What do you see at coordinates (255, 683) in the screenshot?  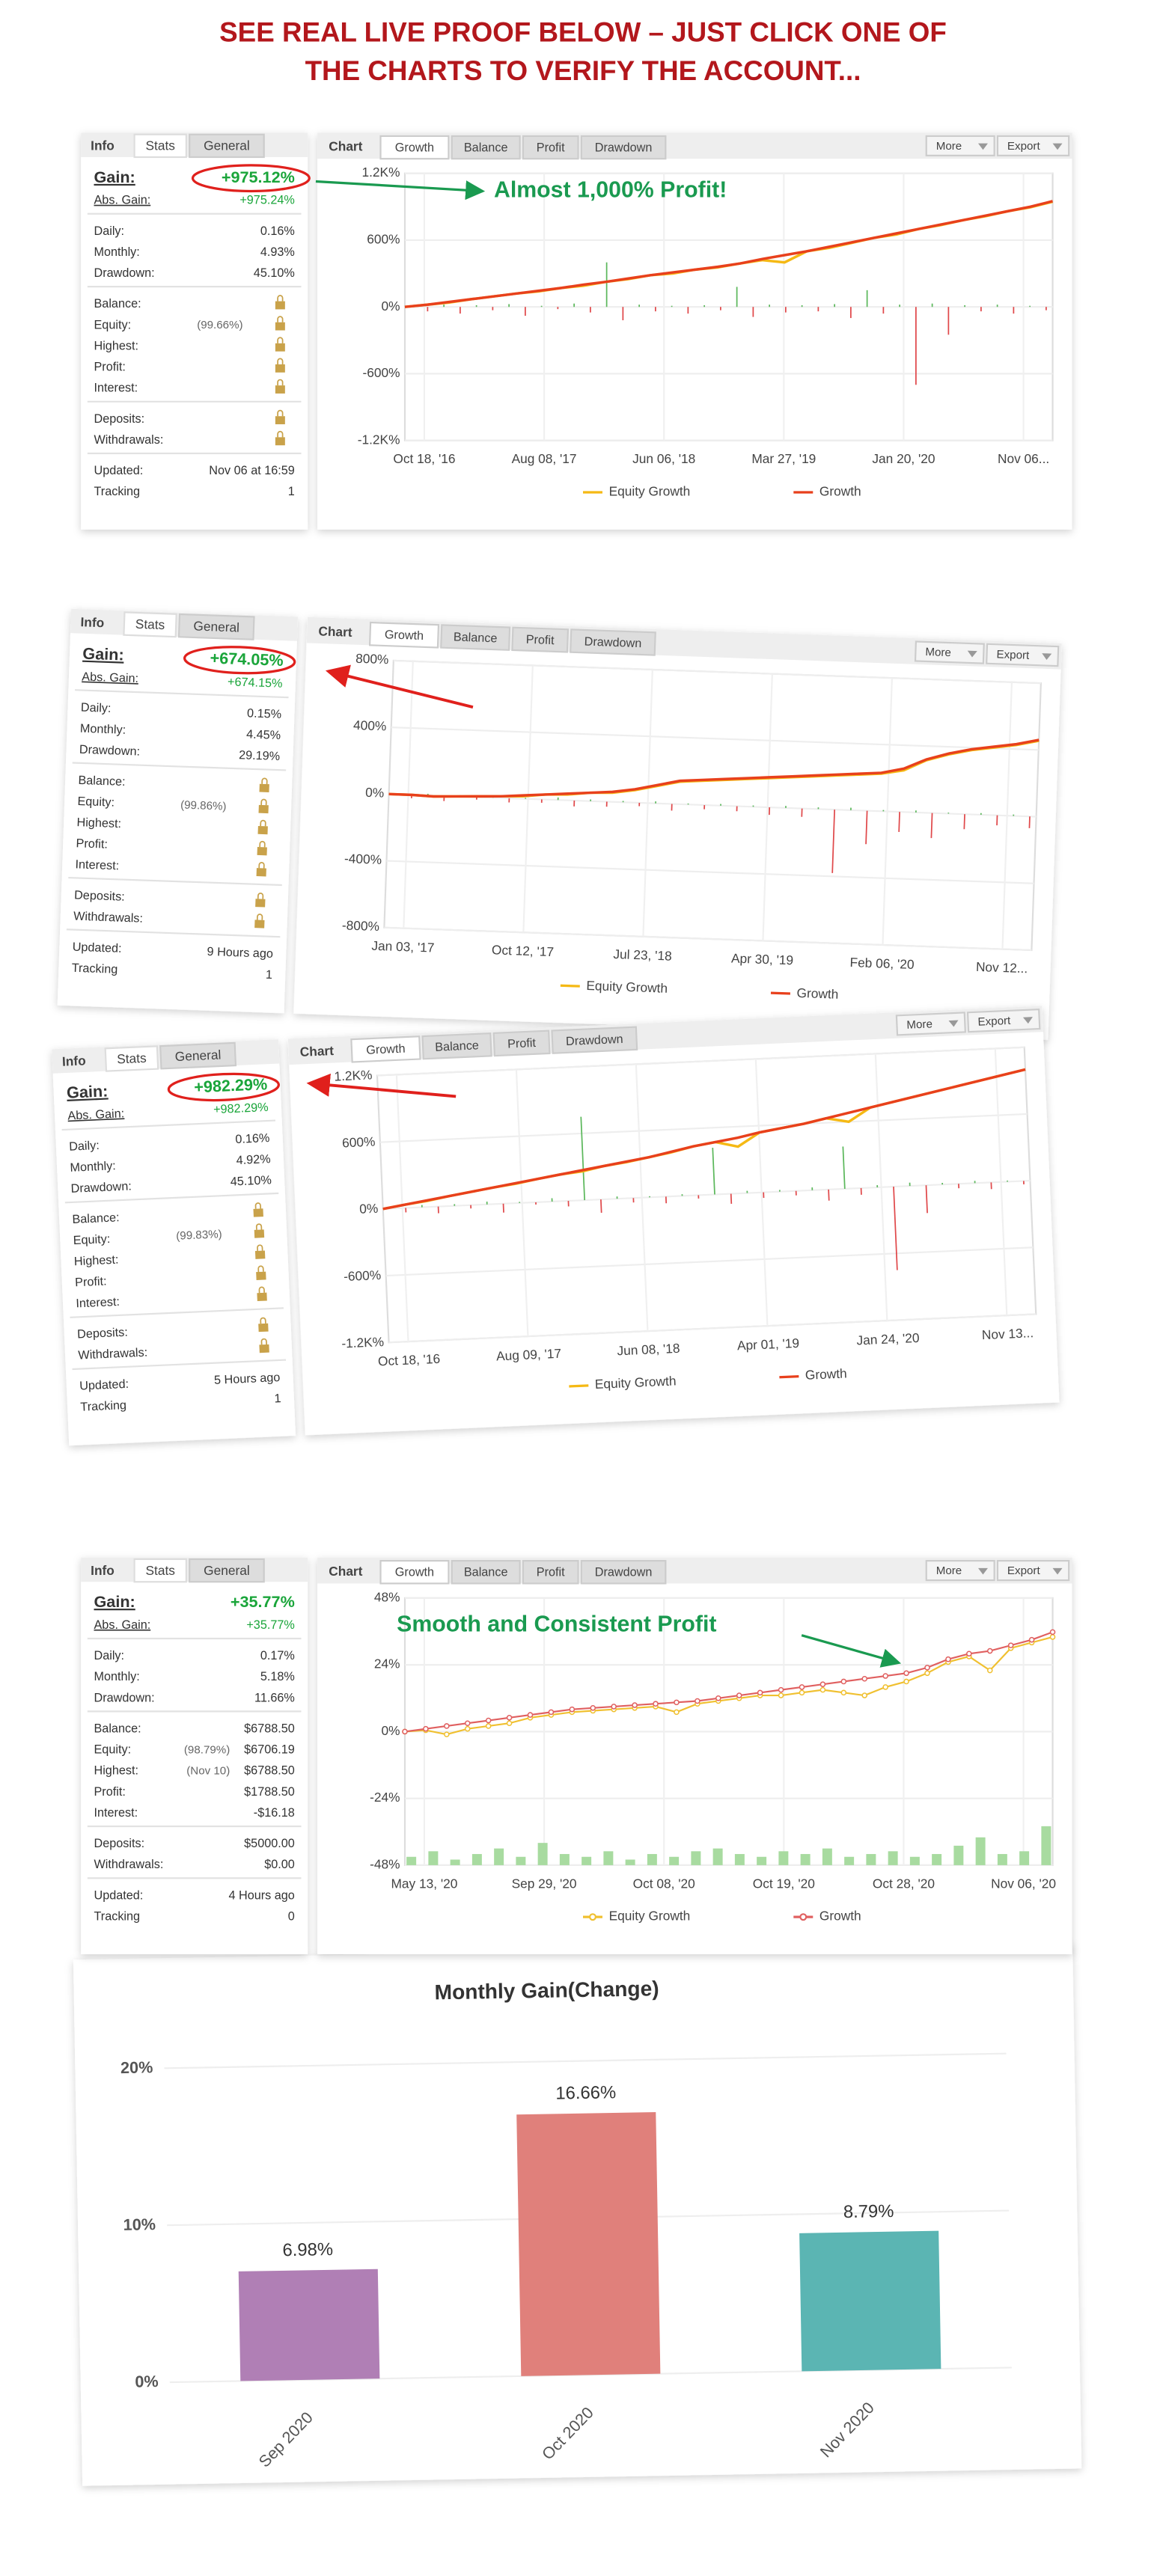 I see `stat-value: +674.15%` at bounding box center [255, 683].